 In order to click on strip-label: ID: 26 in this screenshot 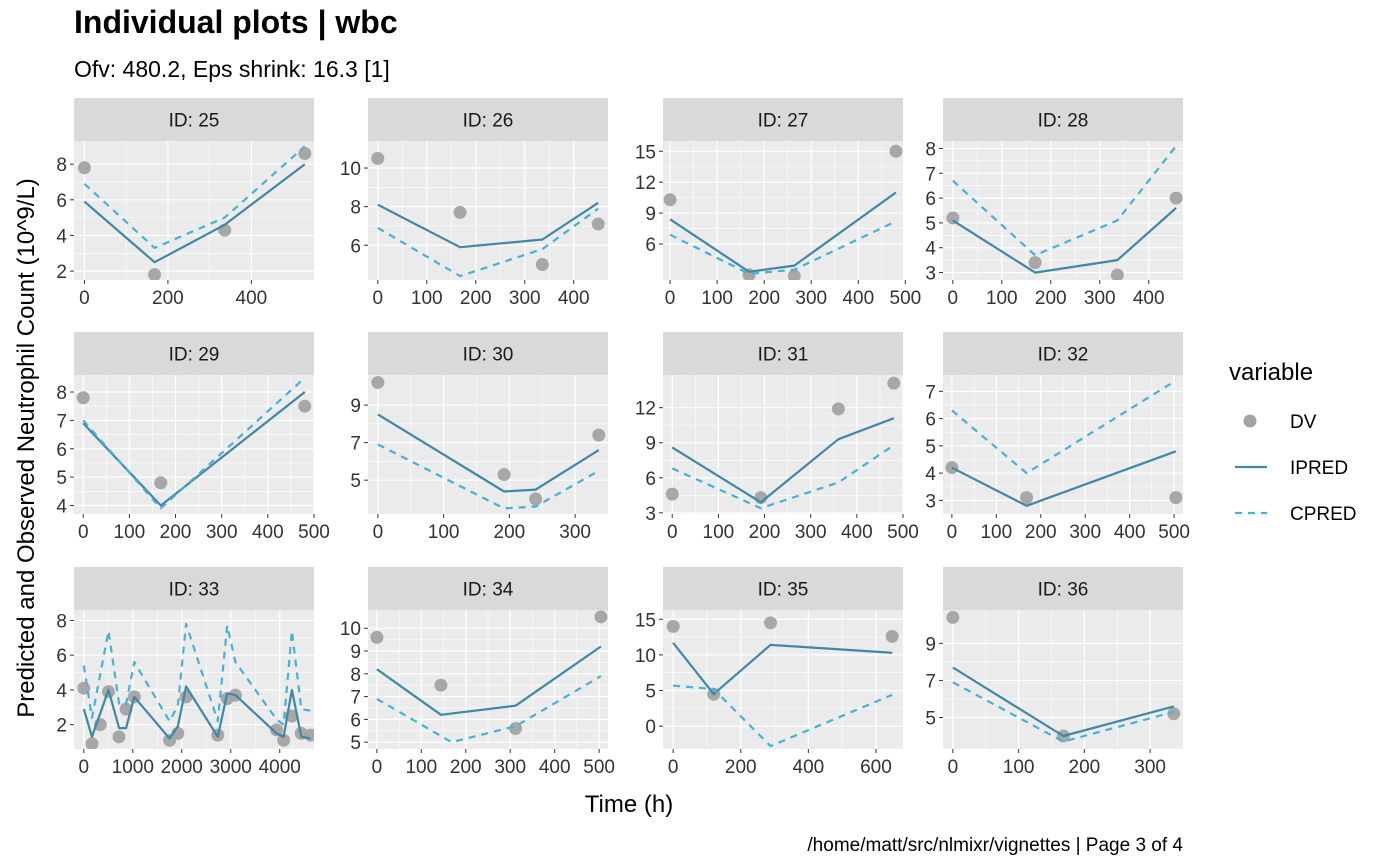, I will do `click(488, 121)`.